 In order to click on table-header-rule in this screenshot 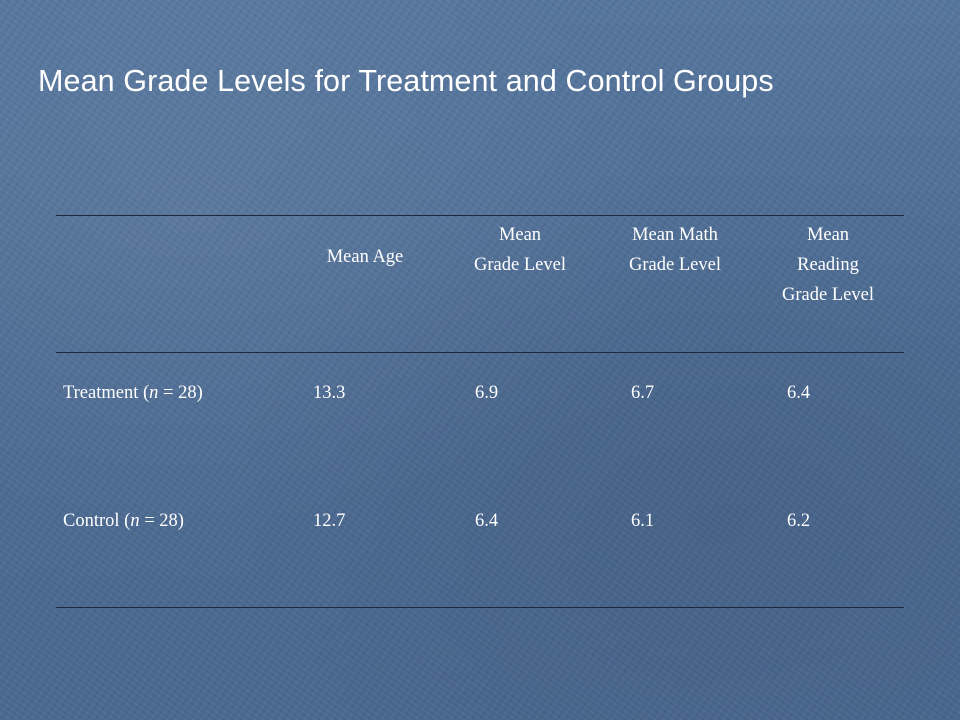, I will do `click(480, 352)`.